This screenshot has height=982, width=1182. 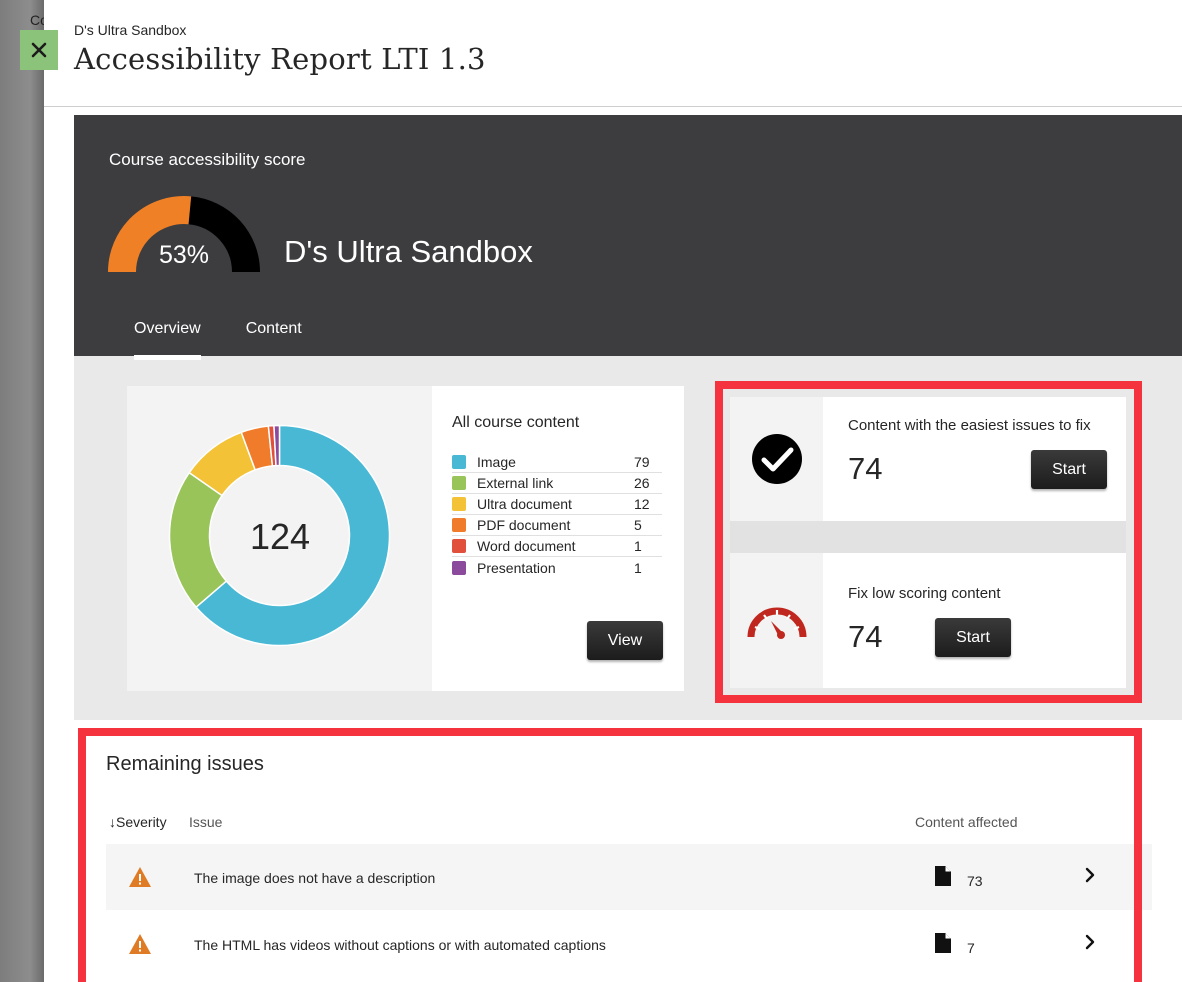 I want to click on legend-row: External link 26, so click(x=557, y=483).